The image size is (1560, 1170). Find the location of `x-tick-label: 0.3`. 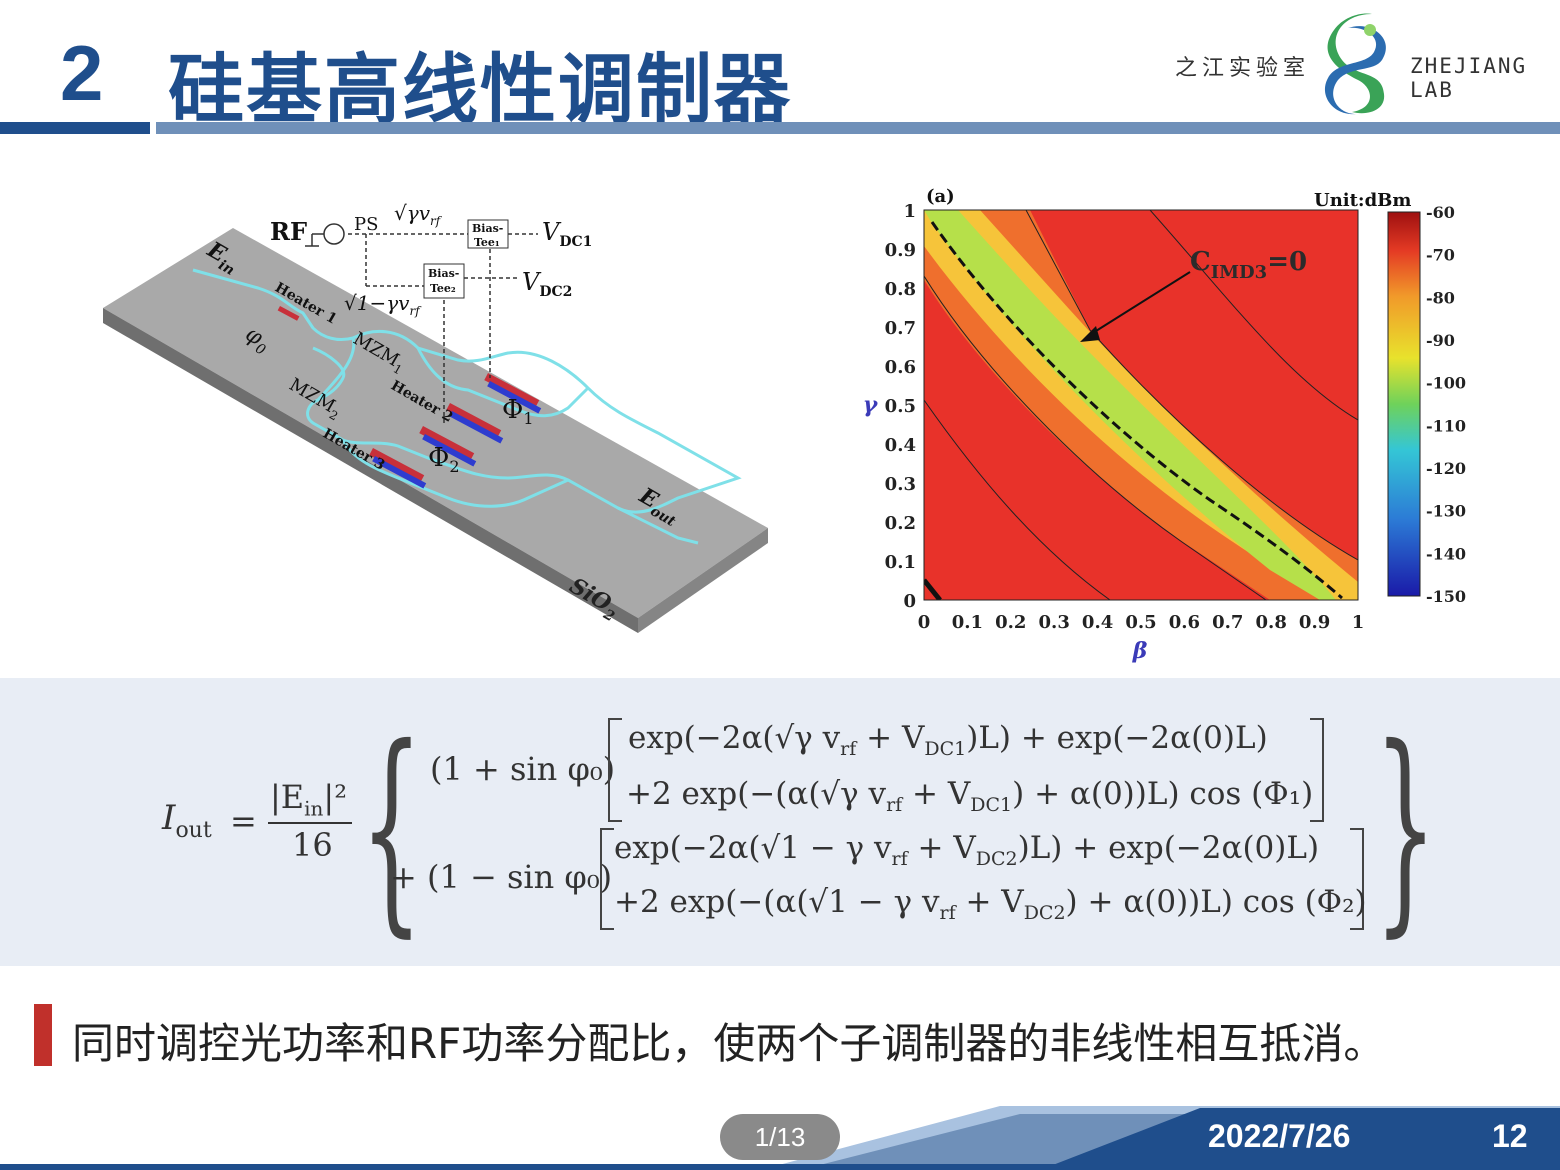

x-tick-label: 0.3 is located at coordinates (1054, 622).